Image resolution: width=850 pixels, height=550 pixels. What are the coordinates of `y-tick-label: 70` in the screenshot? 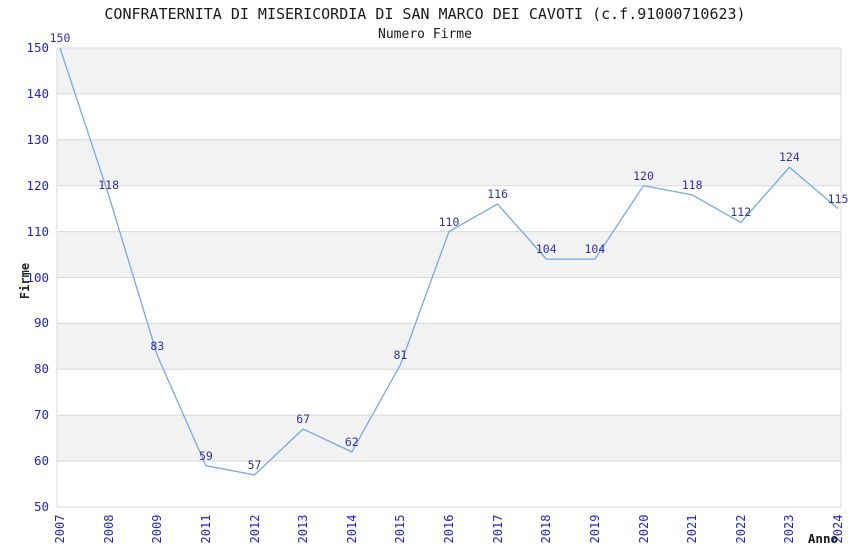 It's located at (41, 415).